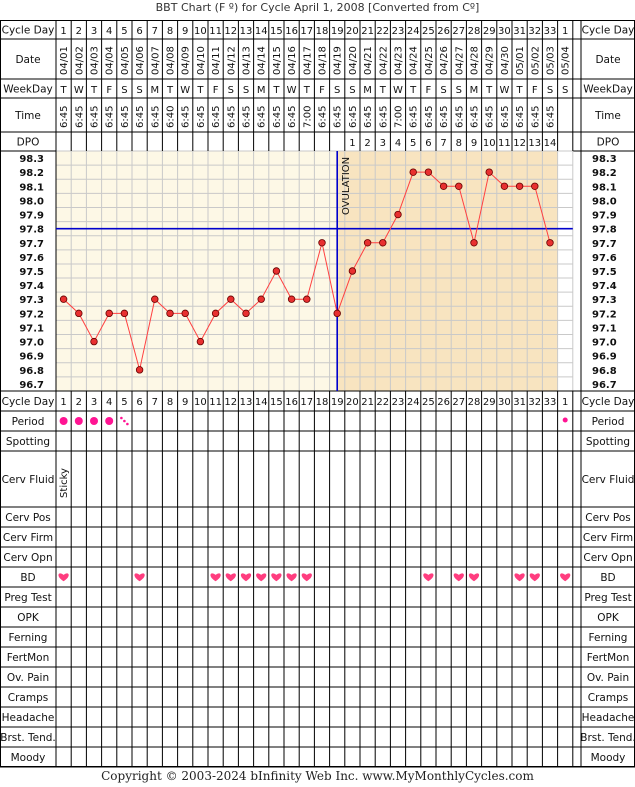 This screenshot has height=787, width=635. I want to click on row-label-ov_pain: Ov. Pain, so click(28, 678).